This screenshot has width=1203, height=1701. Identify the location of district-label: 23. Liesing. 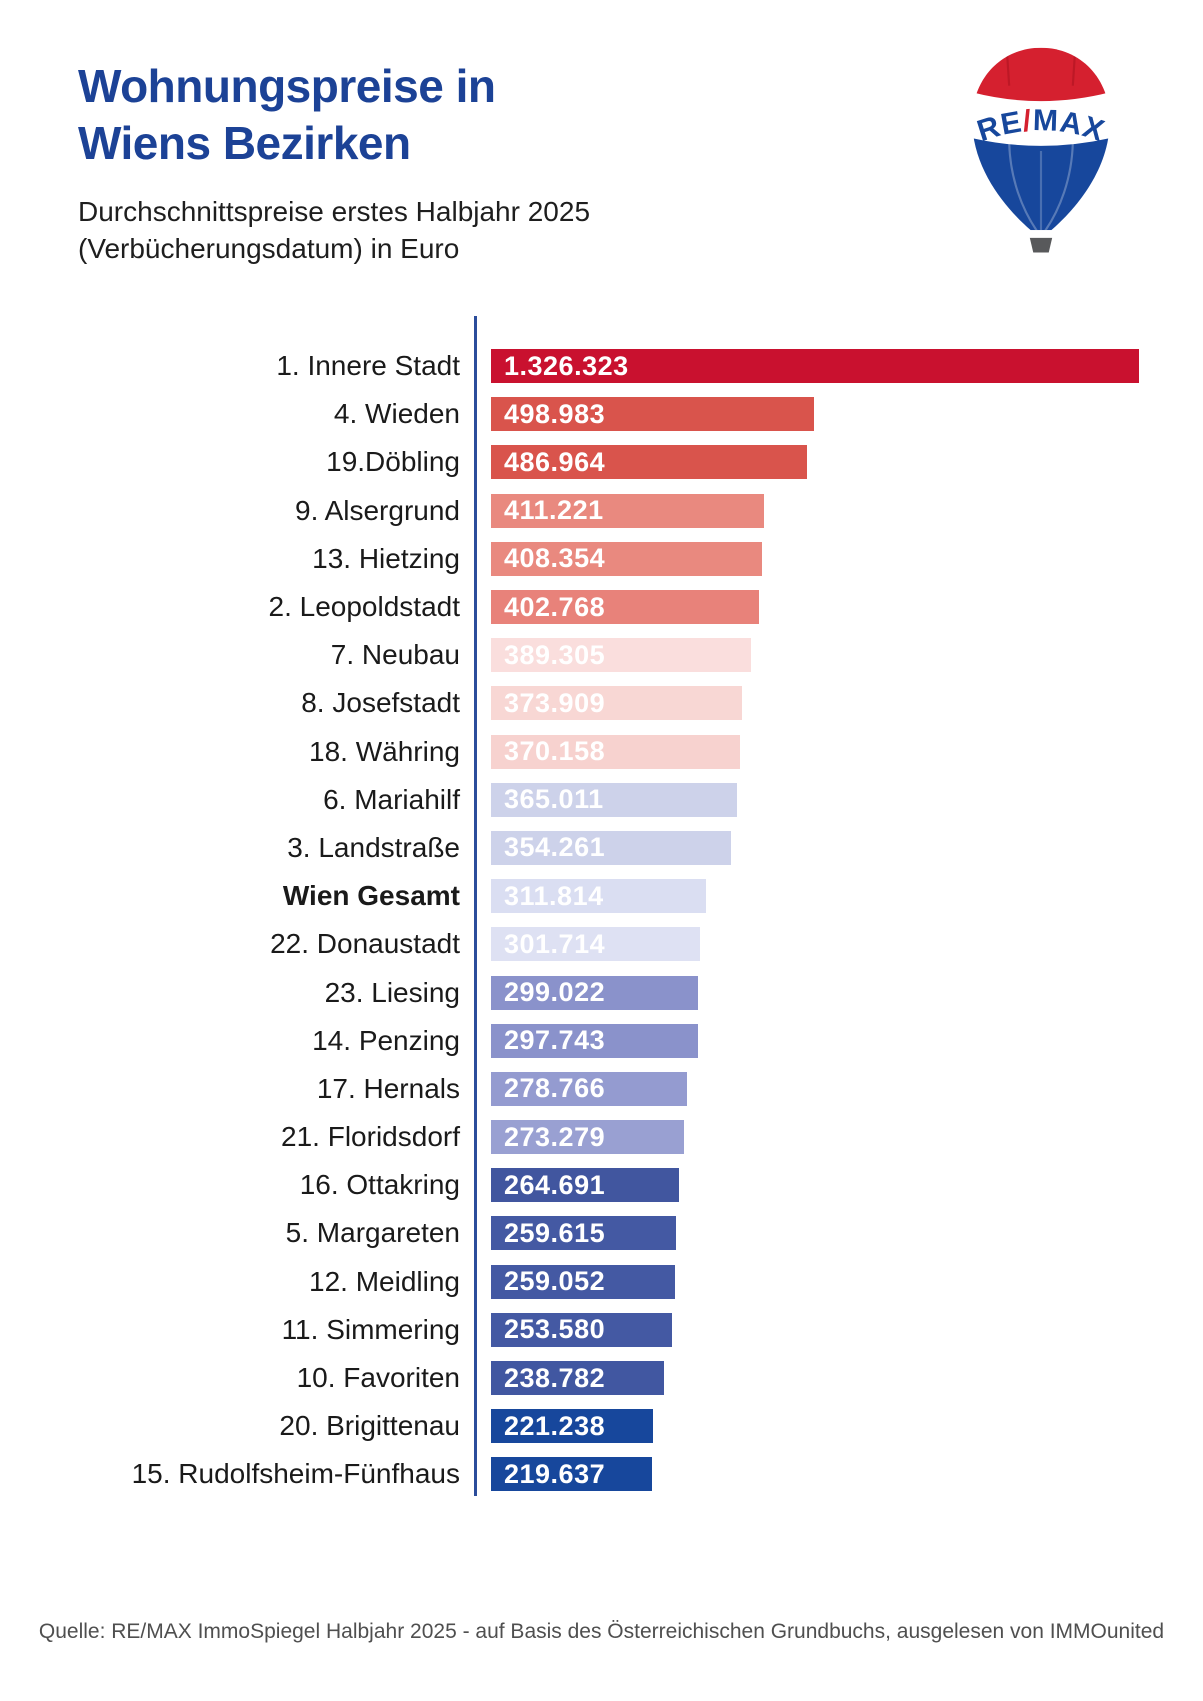
(392, 992).